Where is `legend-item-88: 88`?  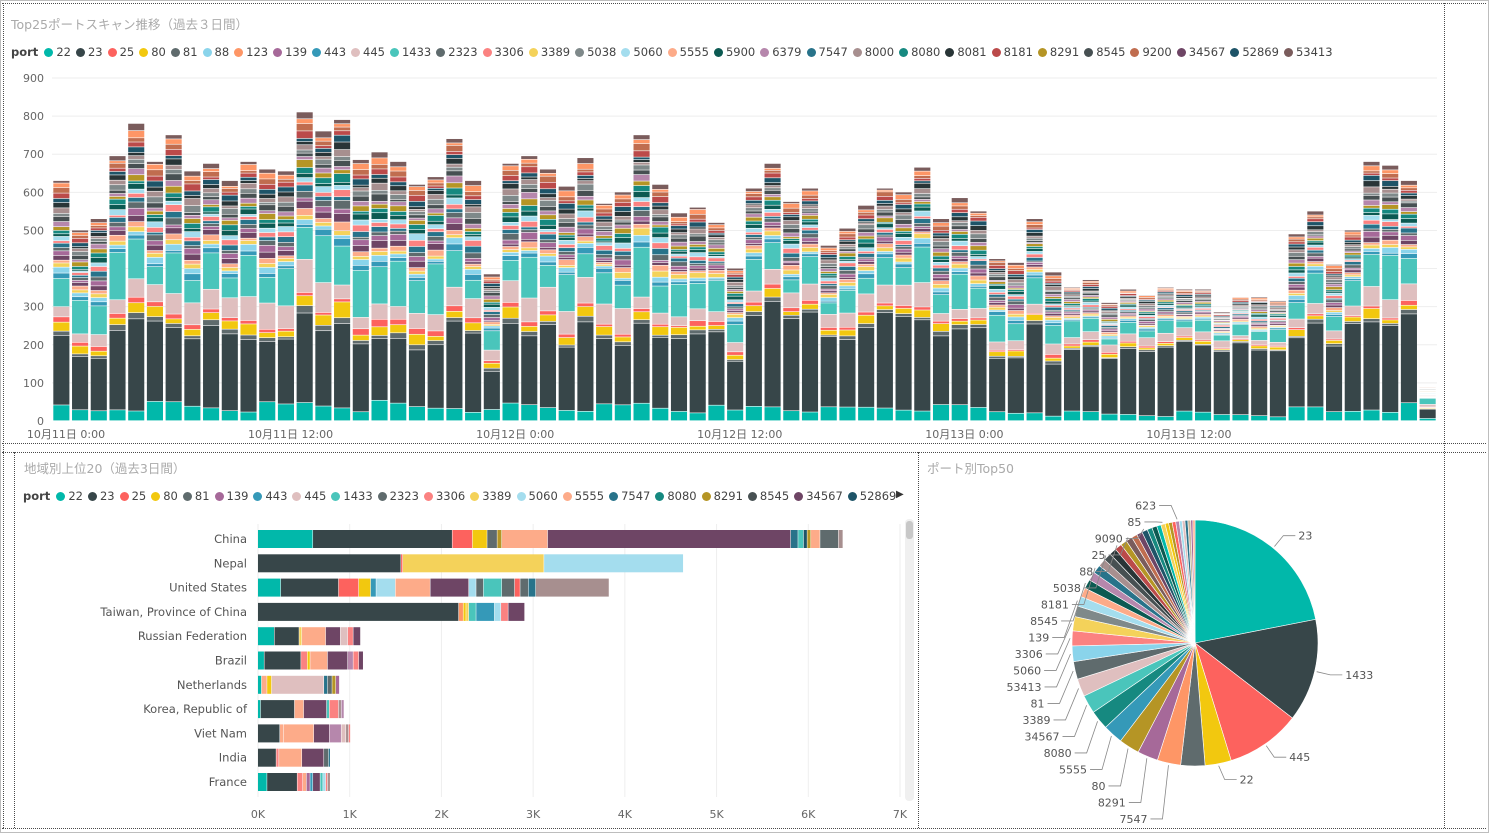 legend-item-88: 88 is located at coordinates (215, 52).